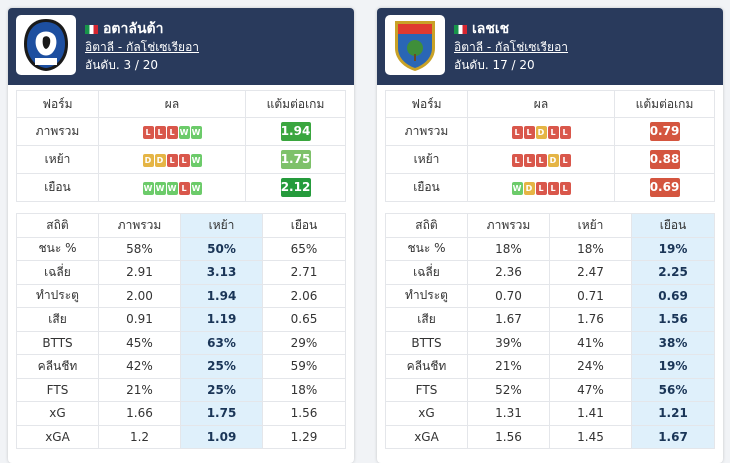 This screenshot has height=463, width=730. I want to click on stats-row: FTS 52% 47% 56%, so click(550, 389).